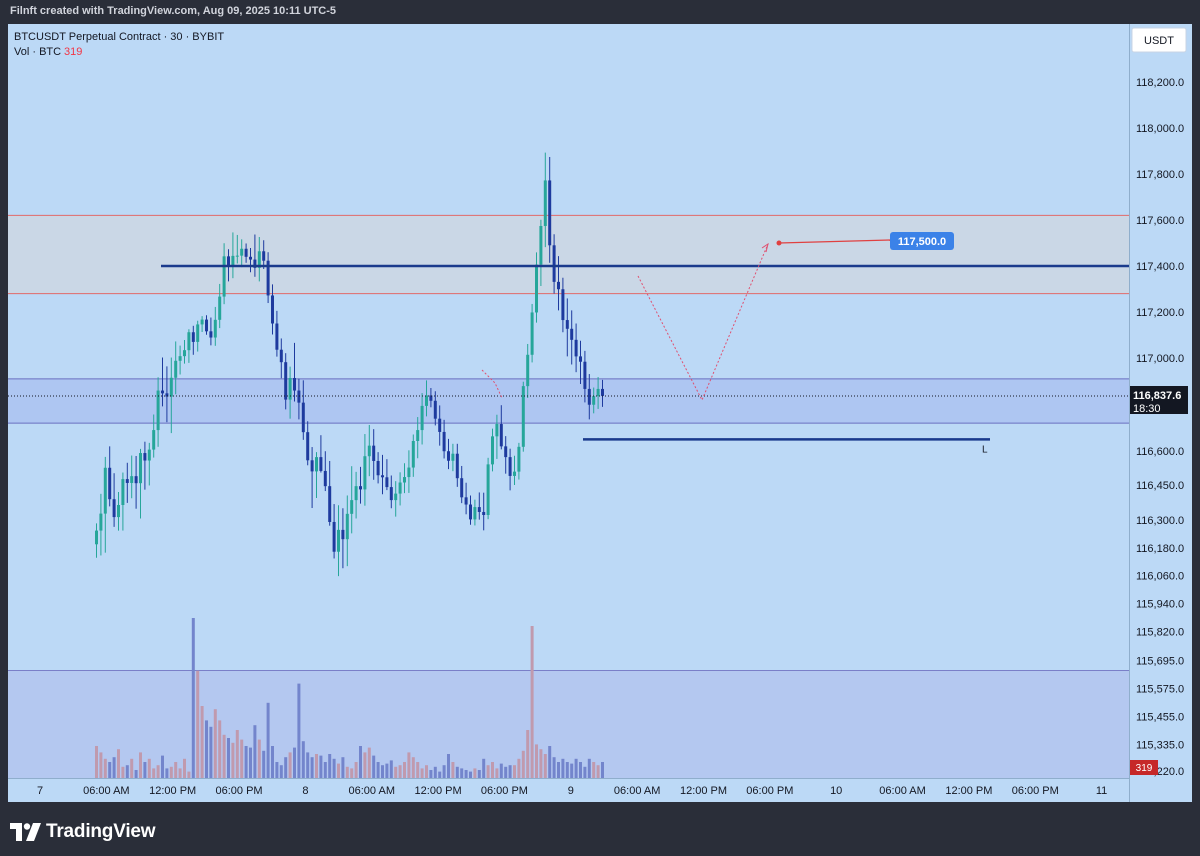  I want to click on time-tick-label: 11, so click(1101, 791).